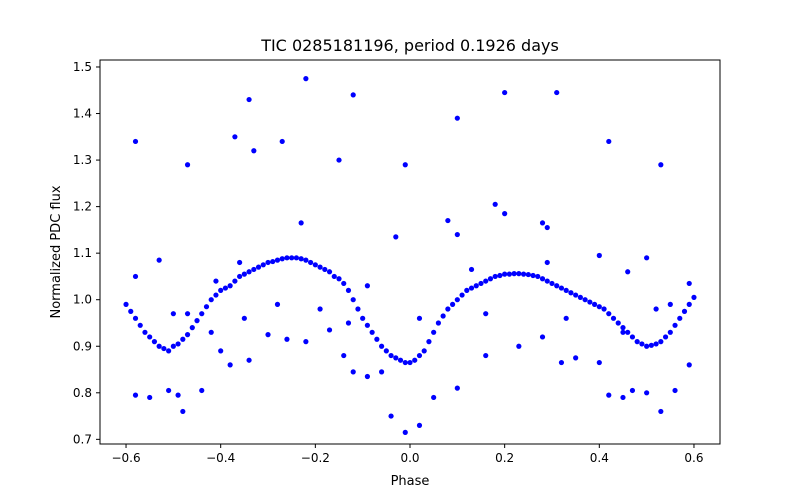  I want to click on y-tick-label: 1.5, so click(82, 67).